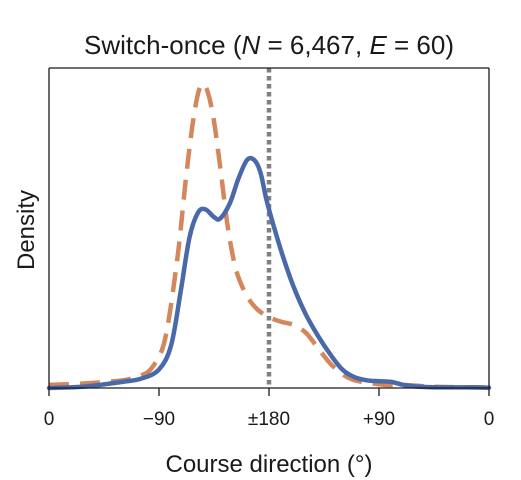  Describe the element at coordinates (420, 45) in the screenshot. I see `title-e-value: = 60)` at that location.